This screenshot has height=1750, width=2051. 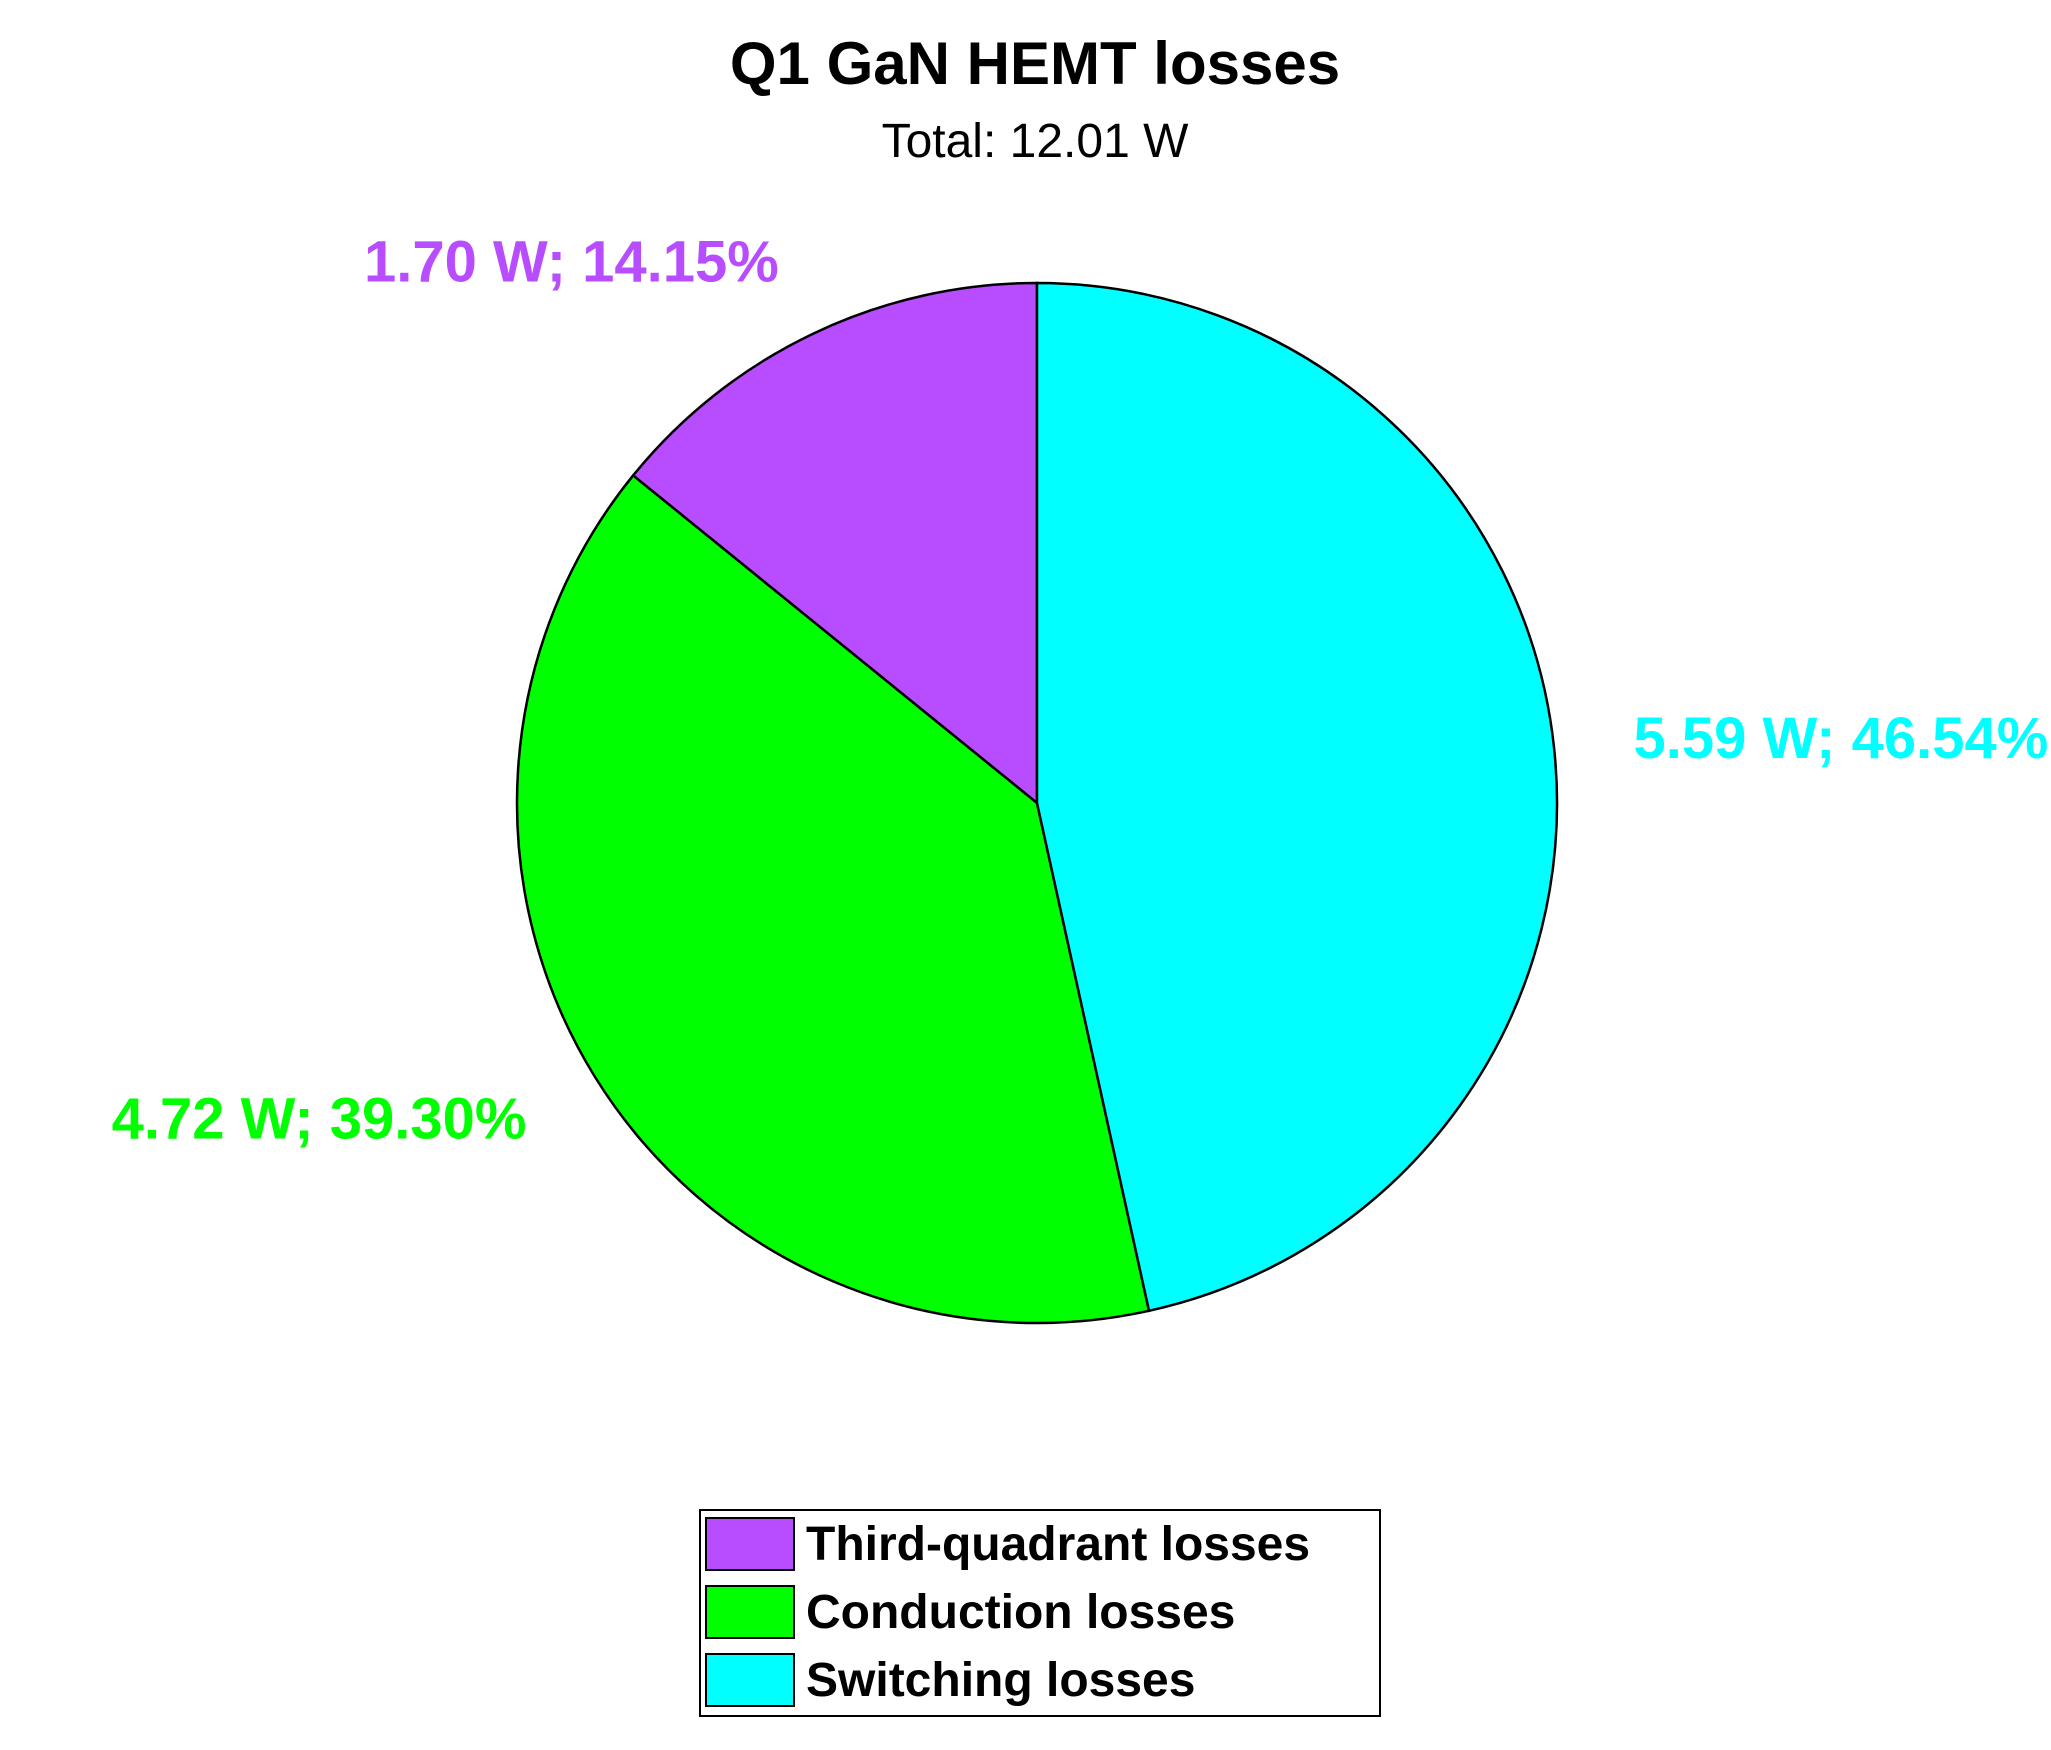 I want to click on legend-box, so click(x=1040, y=1613).